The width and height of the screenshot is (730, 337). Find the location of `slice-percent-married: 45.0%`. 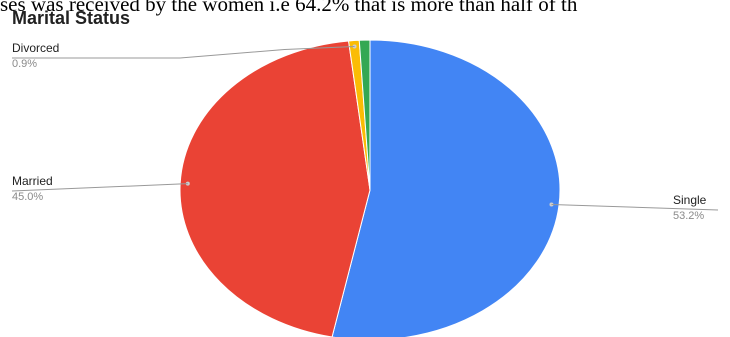

slice-percent-married: 45.0% is located at coordinates (27, 197).